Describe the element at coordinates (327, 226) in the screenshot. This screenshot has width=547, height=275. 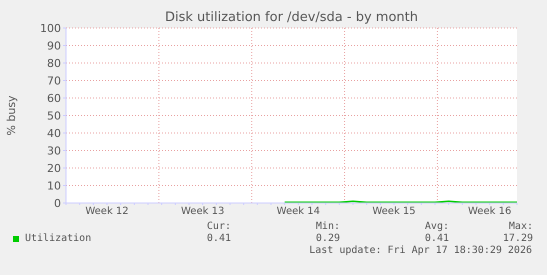
I see `text: Min:` at that location.